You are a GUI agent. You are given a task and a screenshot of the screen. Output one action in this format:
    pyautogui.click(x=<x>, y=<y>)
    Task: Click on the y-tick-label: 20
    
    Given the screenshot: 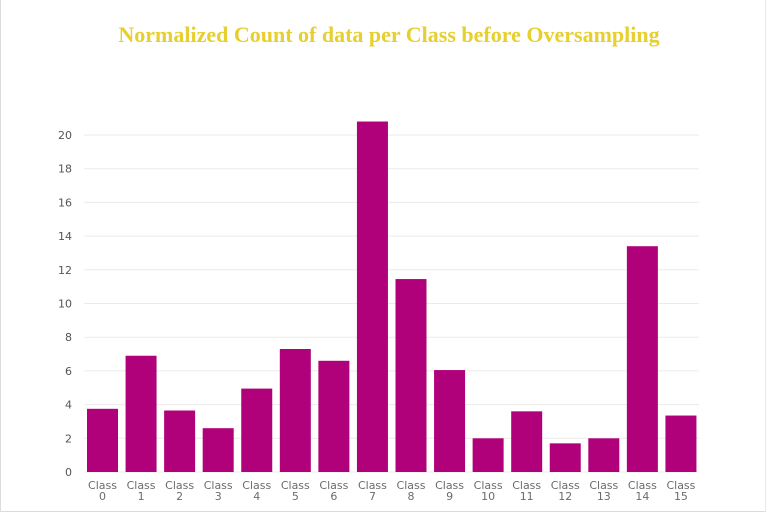 What is the action you would take?
    pyautogui.click(x=65, y=135)
    